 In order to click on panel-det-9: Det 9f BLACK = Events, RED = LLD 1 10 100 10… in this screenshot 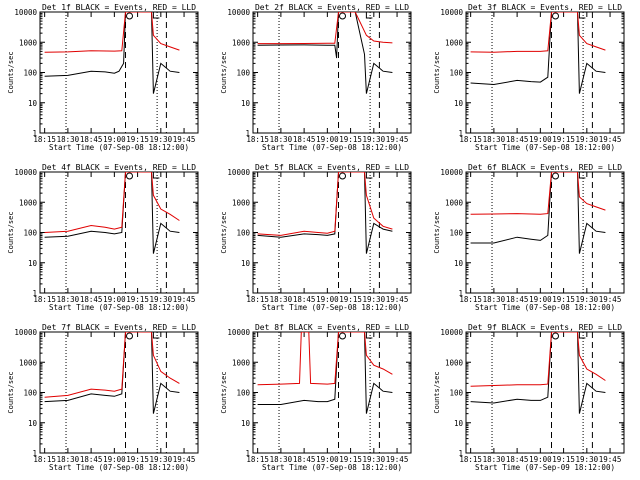, I will do `click(529, 397)`.